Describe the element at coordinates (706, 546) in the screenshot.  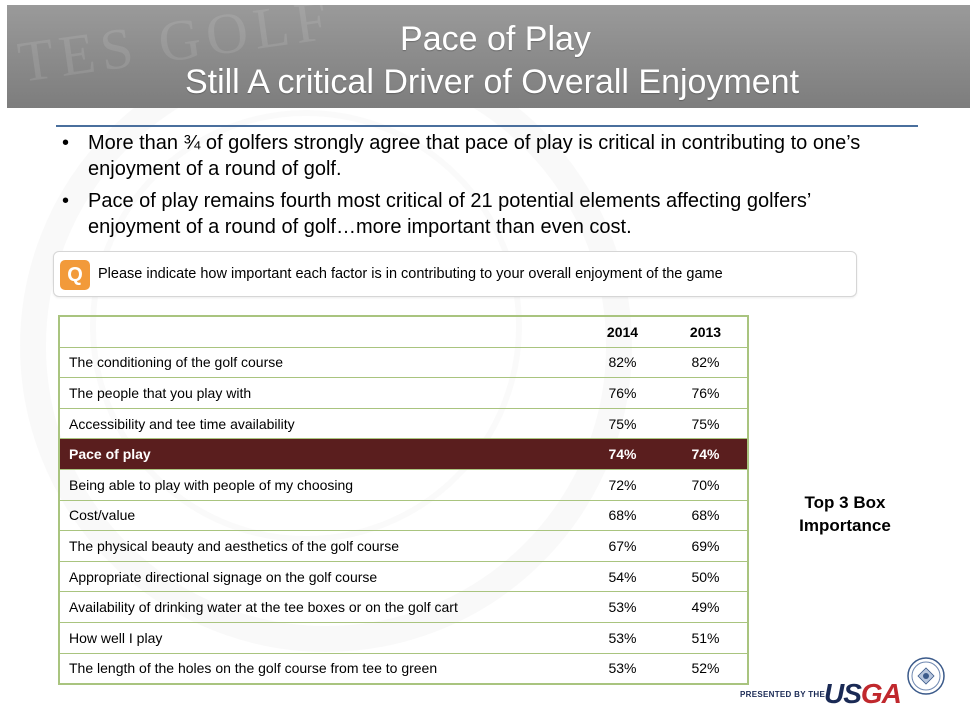
I see `value-2013-cell: 69%` at that location.